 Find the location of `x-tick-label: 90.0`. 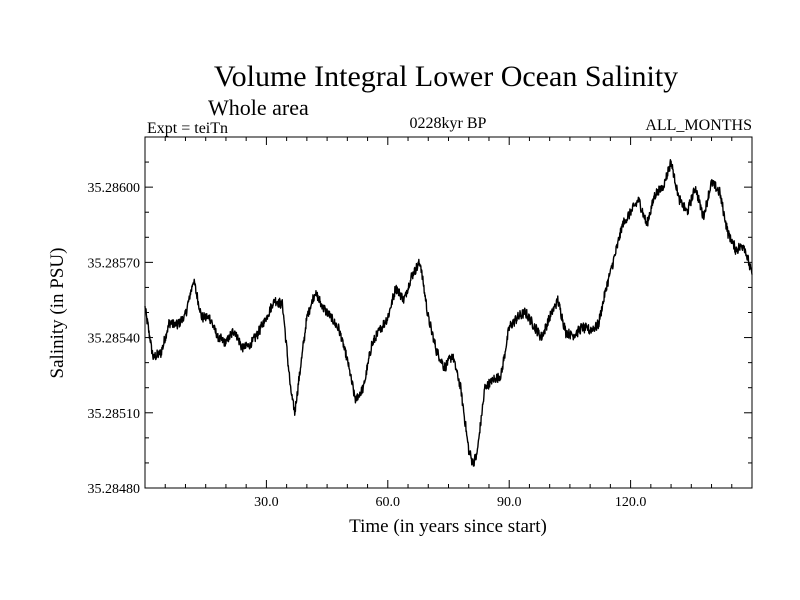

x-tick-label: 90.0 is located at coordinates (509, 502).